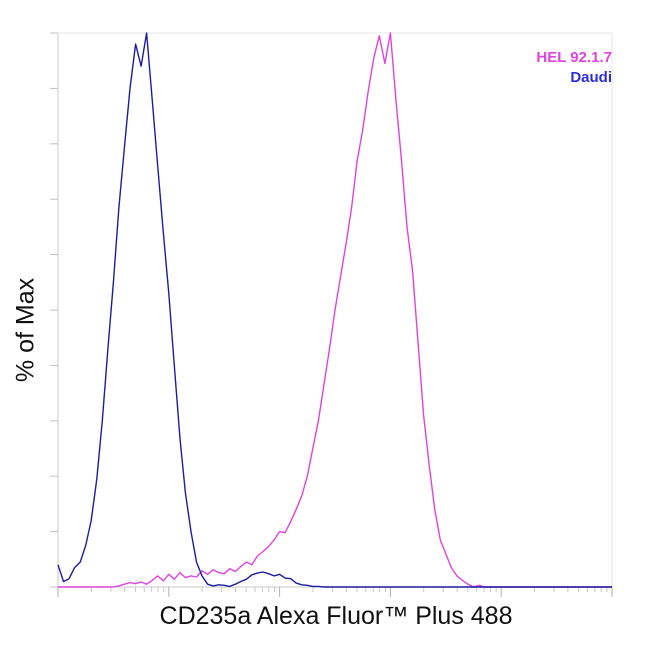 The image size is (650, 650). Describe the element at coordinates (574, 57) in the screenshot. I see `legend-item-hel: HEL 92.1.7` at that location.